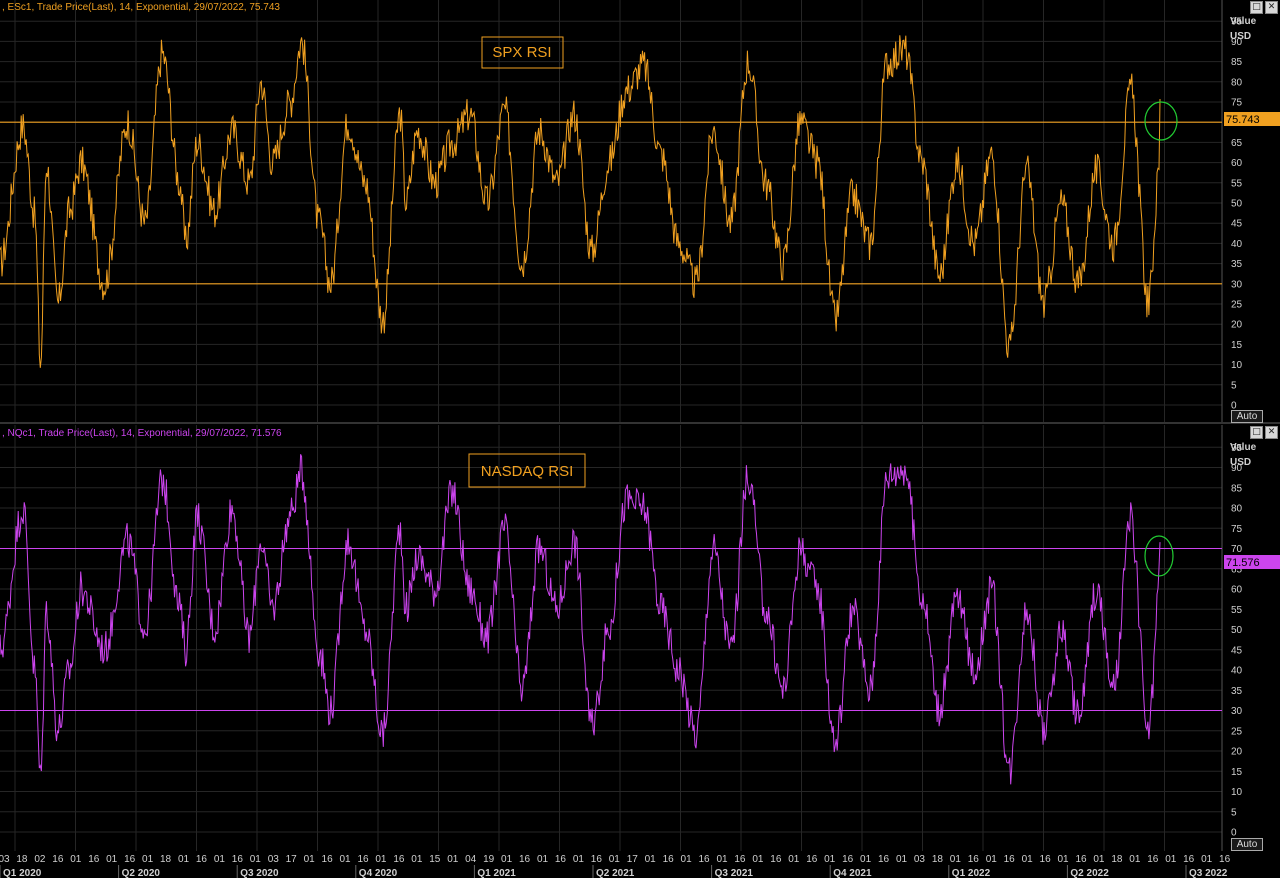  What do you see at coordinates (1256, 7) in the screenshot?
I see `spx-maximize-icon: □` at bounding box center [1256, 7].